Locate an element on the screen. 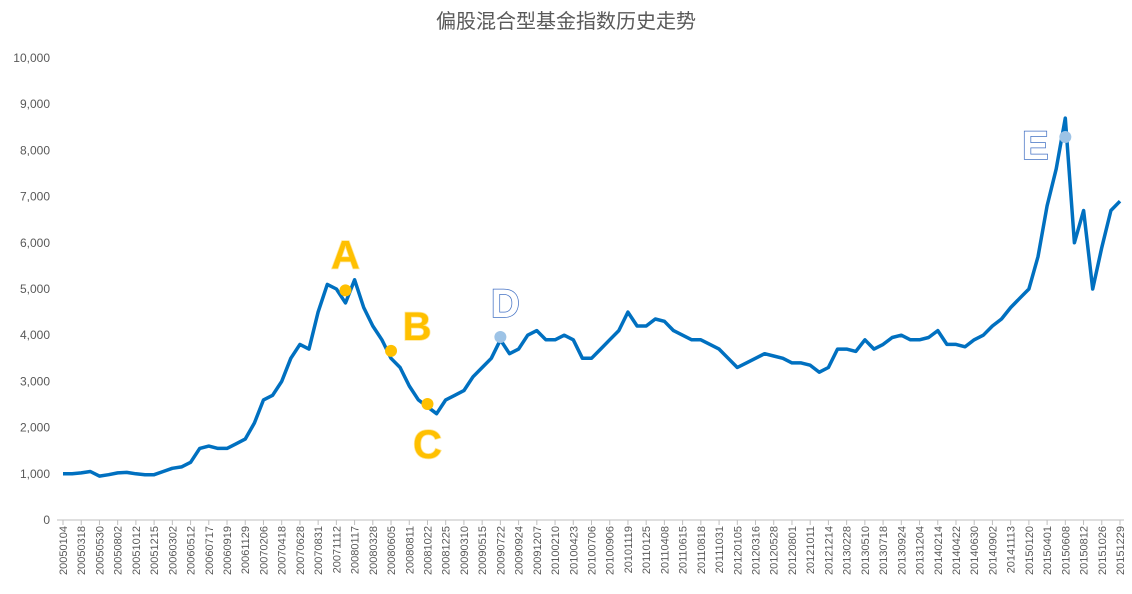  x-tick-label: 20151026 is located at coordinates (1103, 550).